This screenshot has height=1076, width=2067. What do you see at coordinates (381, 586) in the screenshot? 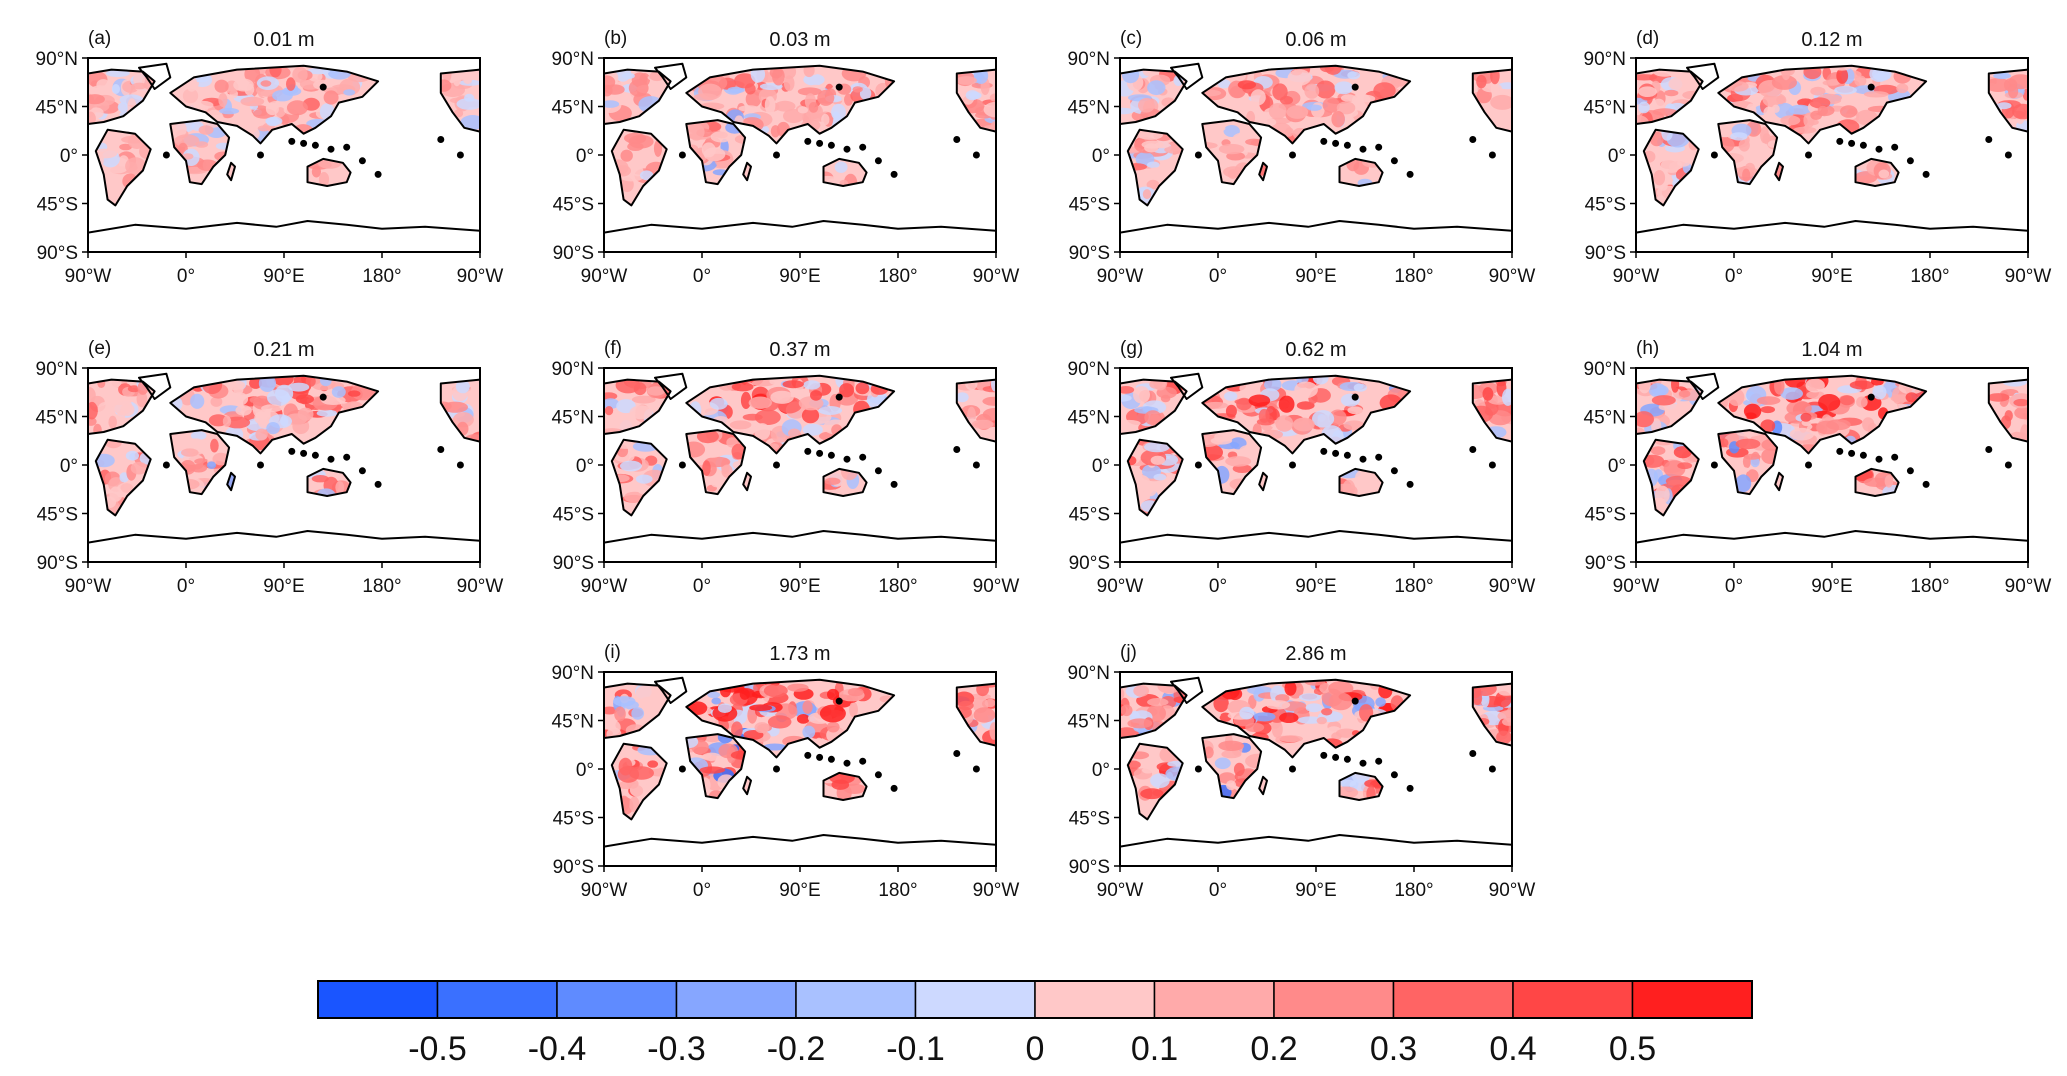
I see `lon-tick-label: 180°` at bounding box center [381, 586].